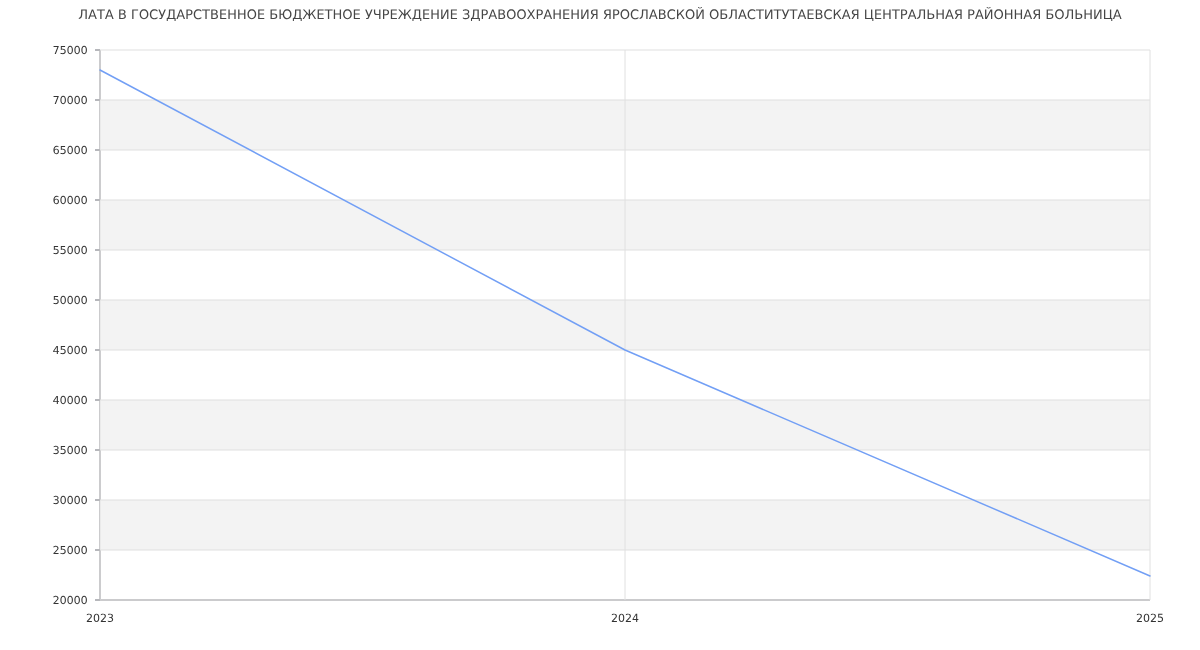 The height and width of the screenshot is (650, 1200). Describe the element at coordinates (1150, 618) in the screenshot. I see `x-tick-label: 2025` at that location.